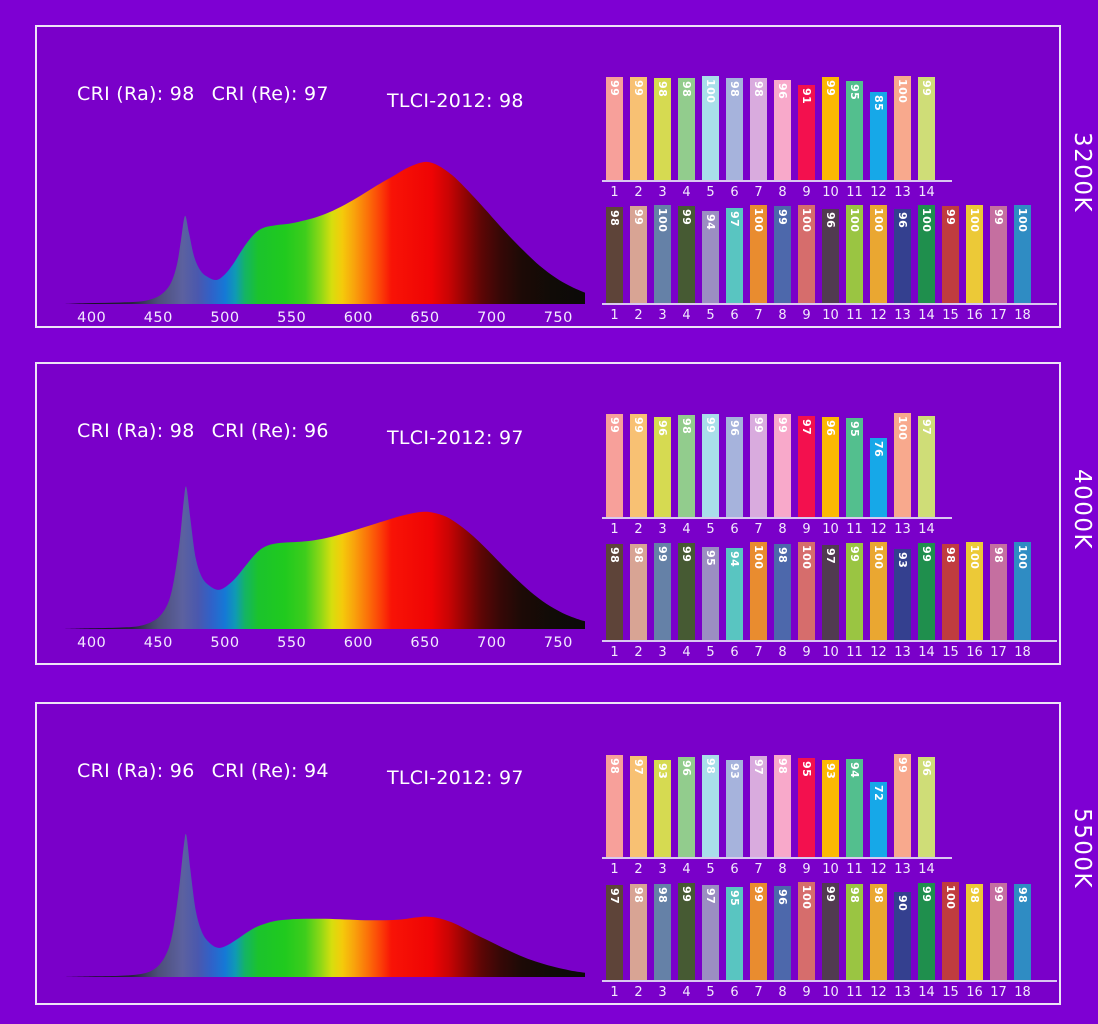  Describe the element at coordinates (854, 467) in the screenshot. I see `bar: 95` at that location.